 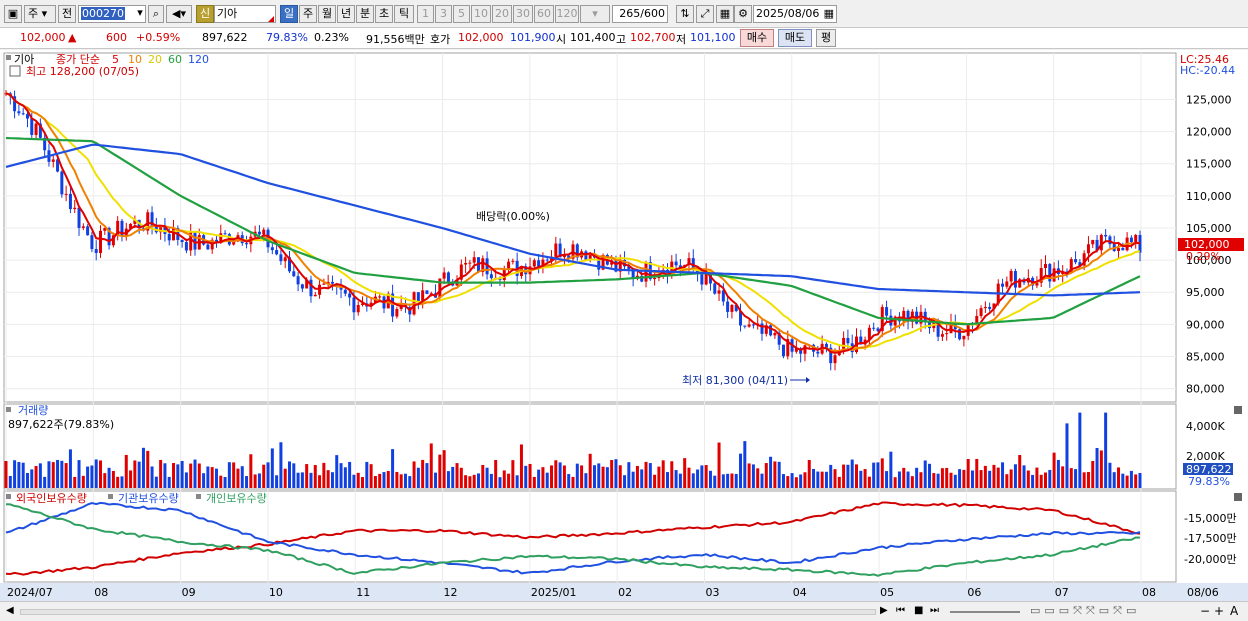 What do you see at coordinates (365, 14) in the screenshot?
I see `tab-minute: 분` at bounding box center [365, 14].